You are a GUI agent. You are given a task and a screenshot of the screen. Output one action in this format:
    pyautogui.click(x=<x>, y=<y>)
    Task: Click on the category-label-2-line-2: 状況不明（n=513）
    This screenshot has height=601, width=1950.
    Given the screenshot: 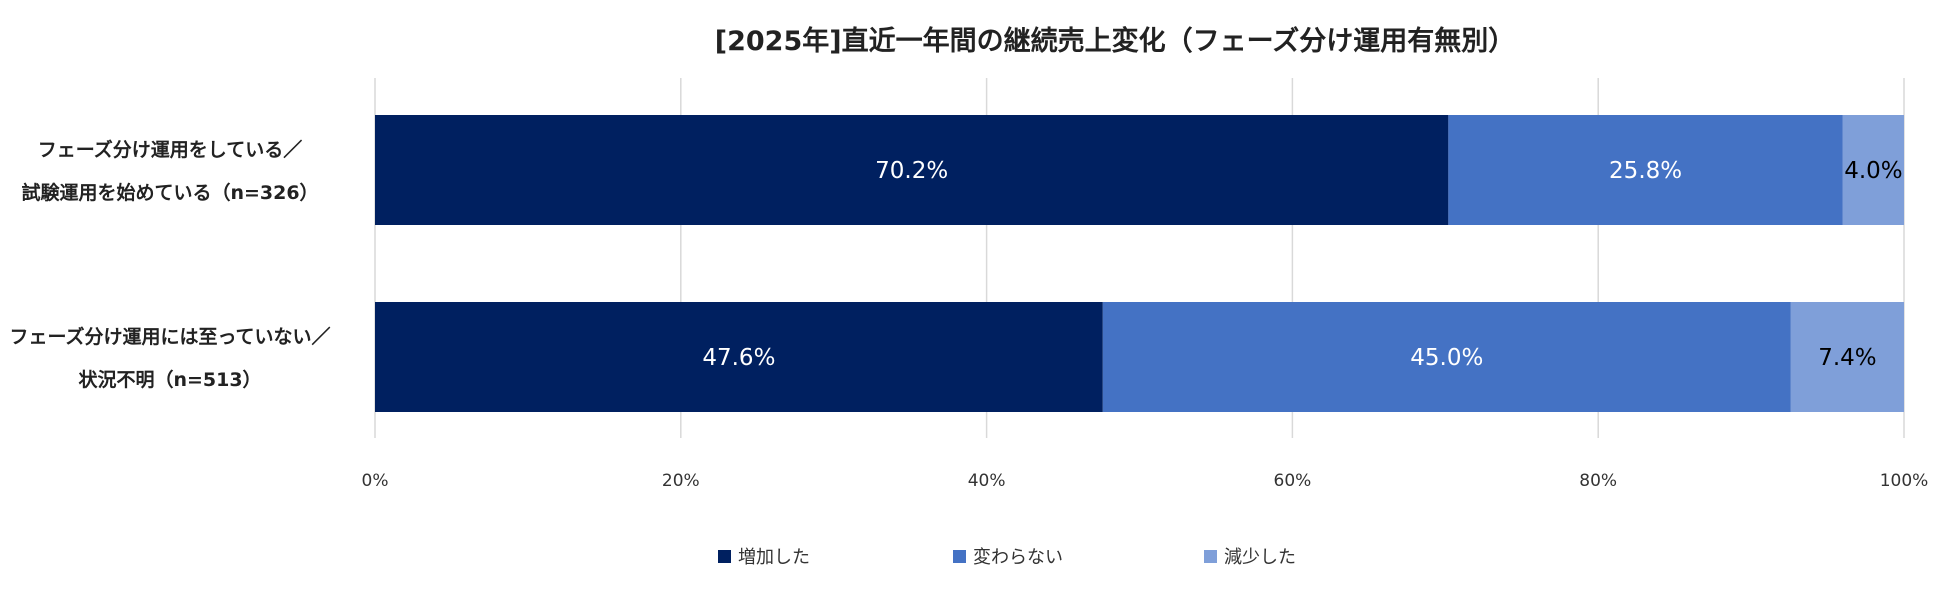 What is the action you would take?
    pyautogui.click(x=169, y=379)
    